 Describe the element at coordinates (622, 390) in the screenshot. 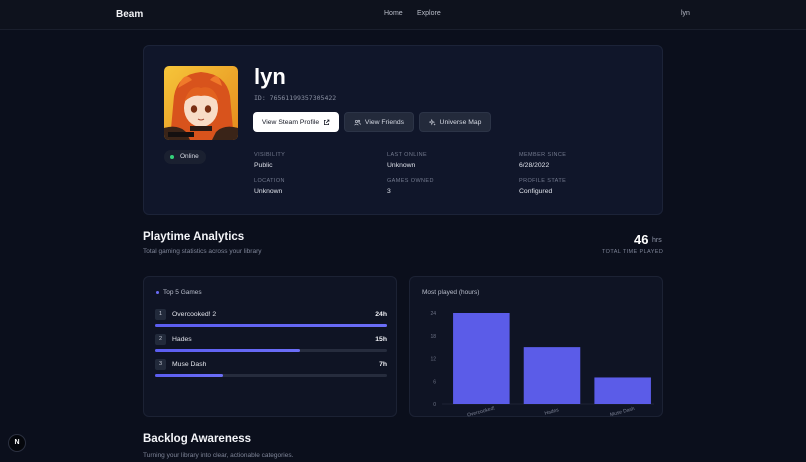

I see `bar-muse-dash` at that location.